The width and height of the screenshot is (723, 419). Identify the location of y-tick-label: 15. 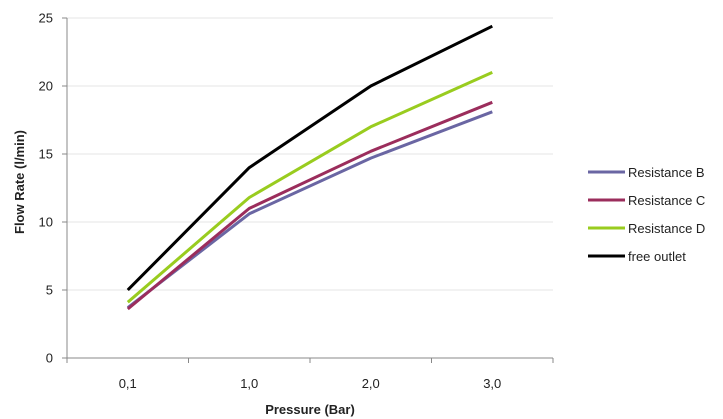
(46, 154).